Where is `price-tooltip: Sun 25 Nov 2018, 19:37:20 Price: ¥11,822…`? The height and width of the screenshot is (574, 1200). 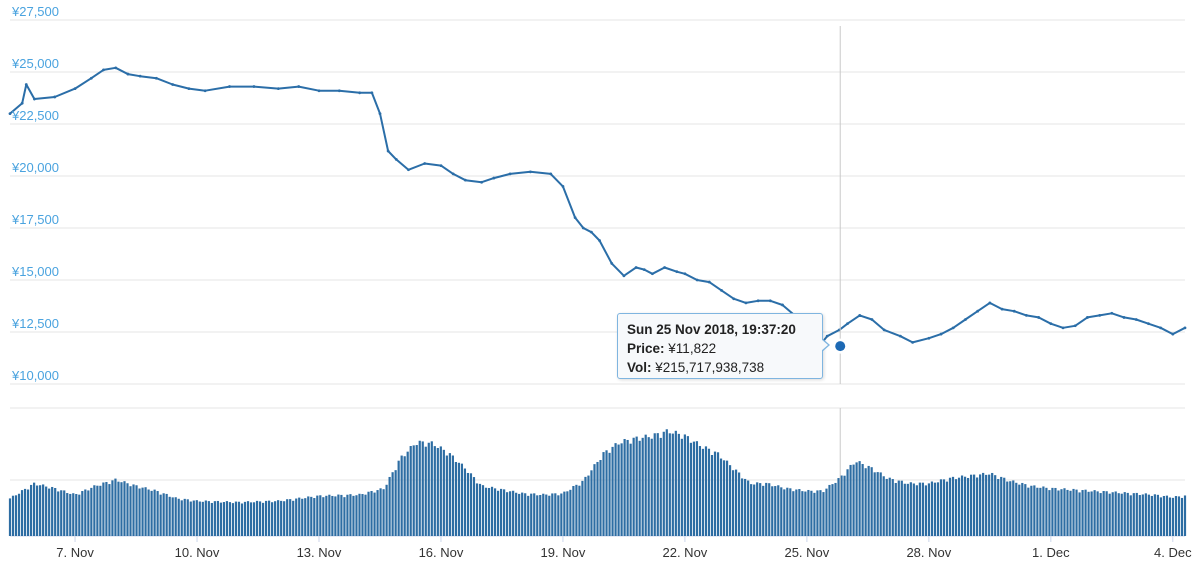 price-tooltip: Sun 25 Nov 2018, 19:37:20 Price: ¥11,822… is located at coordinates (723, 346).